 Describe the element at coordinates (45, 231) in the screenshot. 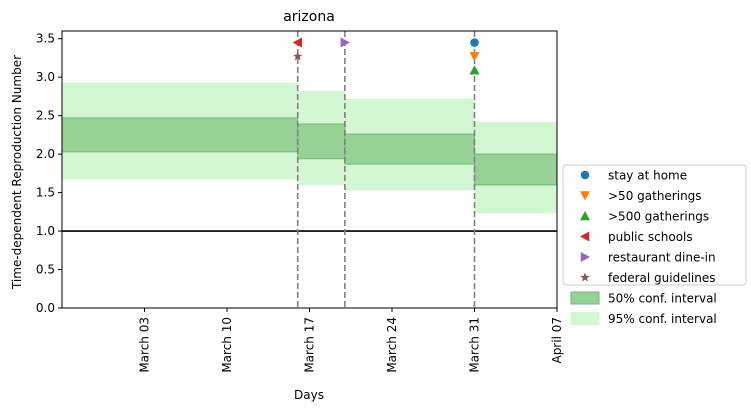

I see `y-tick-label-3: 1.0` at that location.